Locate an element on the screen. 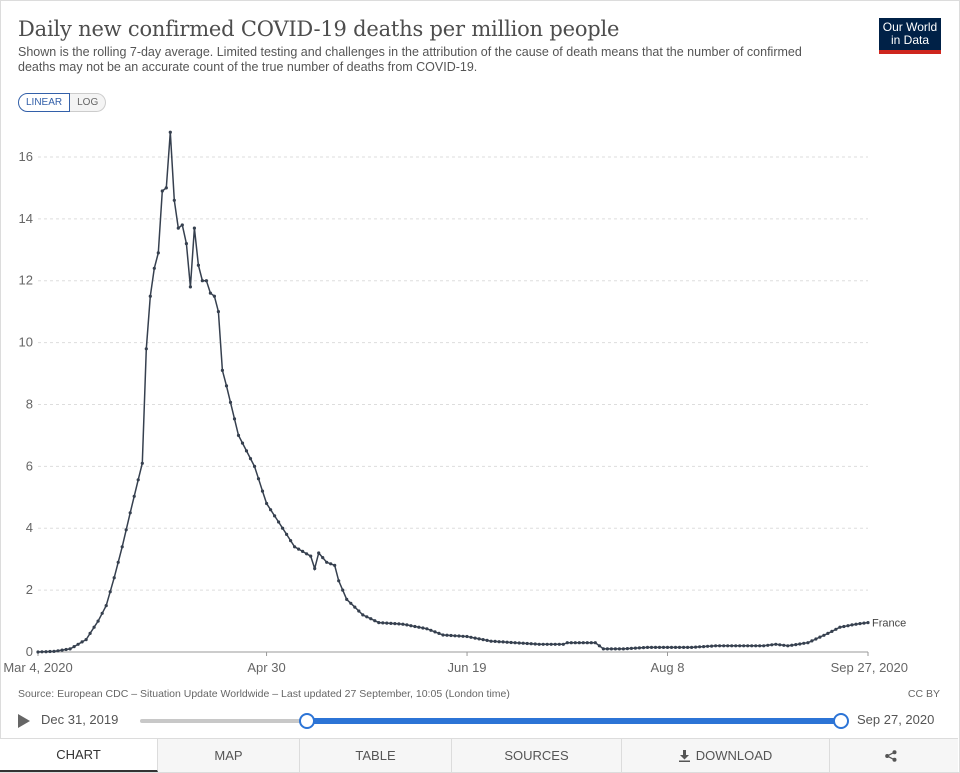  y-tick-label: 8 is located at coordinates (29, 403).